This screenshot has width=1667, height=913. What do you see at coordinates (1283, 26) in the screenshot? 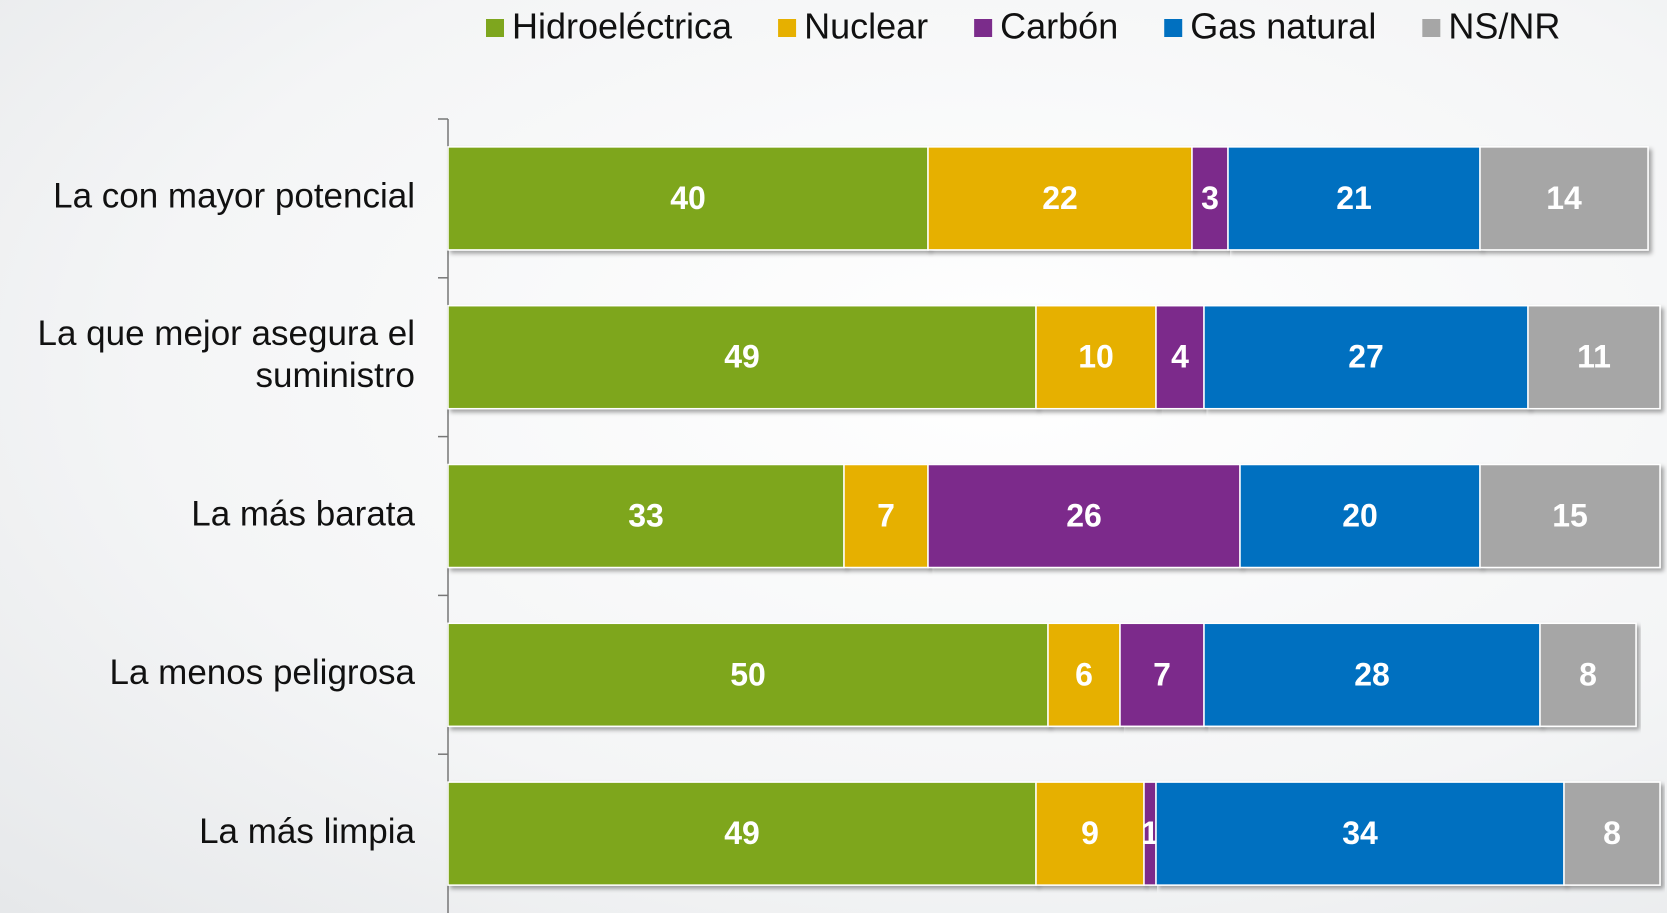
I see `legend-label: Gas natural` at bounding box center [1283, 26].